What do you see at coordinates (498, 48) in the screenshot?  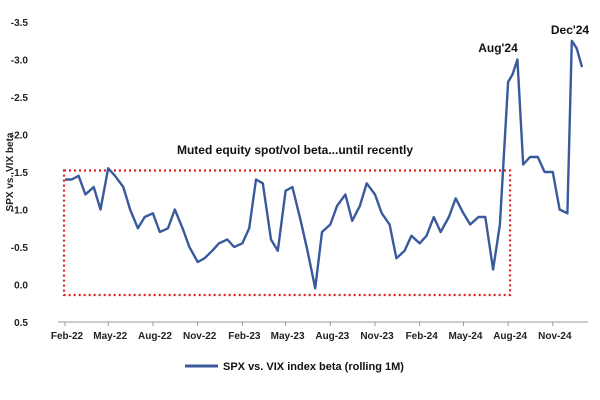 I see `aug24-annotation: Aug'24` at bounding box center [498, 48].